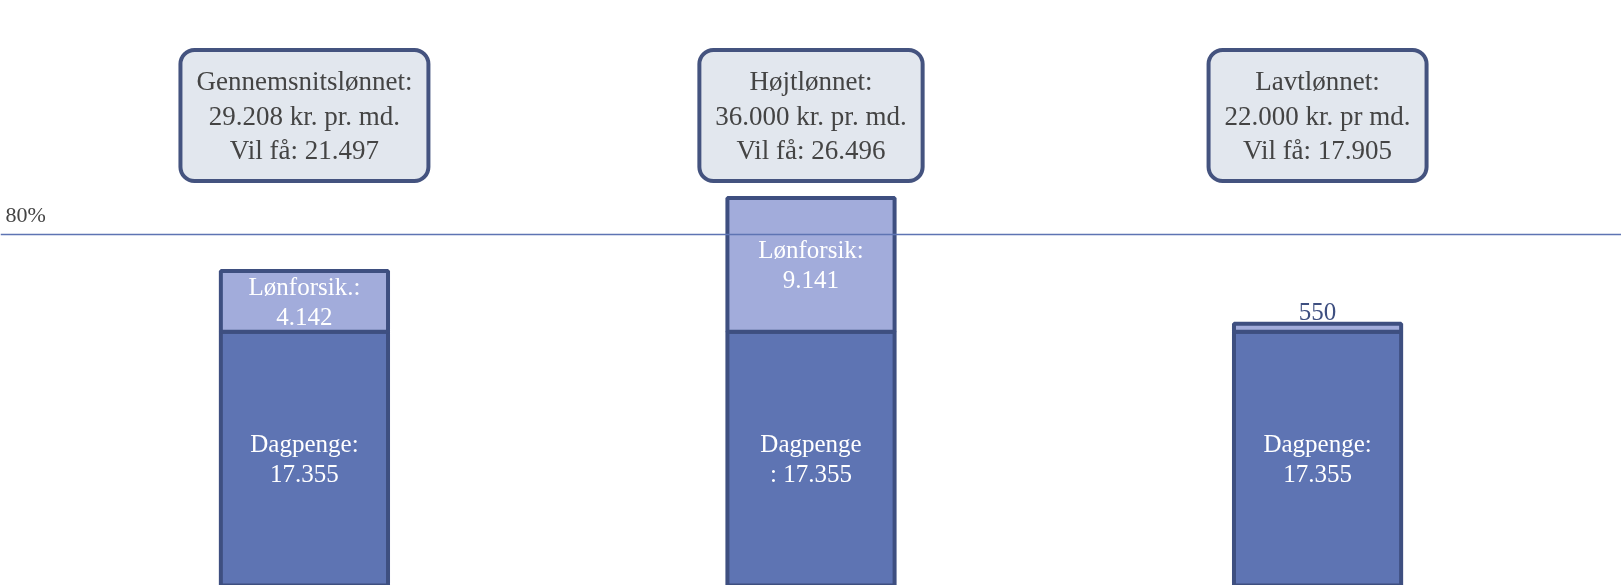 The image size is (1621, 585). I want to click on annotation: Højtlønnet: 36.000 kr. pr. md. Vil få: 26.496, so click(811, 115).